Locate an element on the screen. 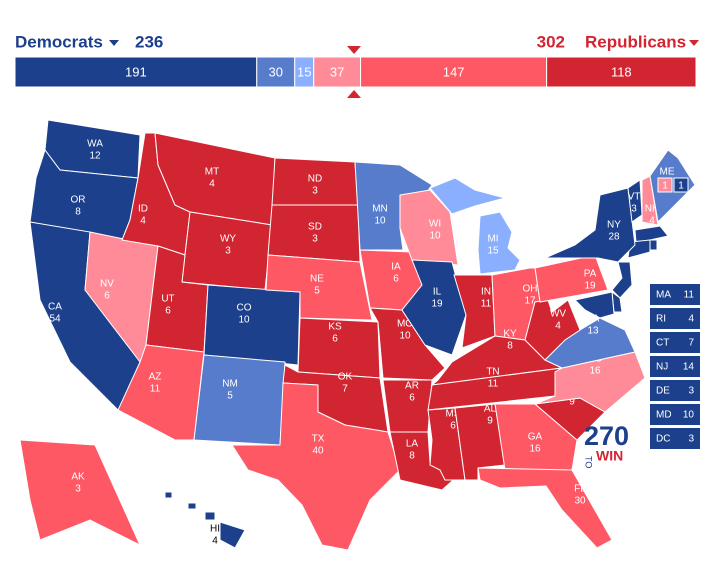 The image size is (707, 561). tally-bar: 191 30 15 37 147 118 is located at coordinates (355, 72).